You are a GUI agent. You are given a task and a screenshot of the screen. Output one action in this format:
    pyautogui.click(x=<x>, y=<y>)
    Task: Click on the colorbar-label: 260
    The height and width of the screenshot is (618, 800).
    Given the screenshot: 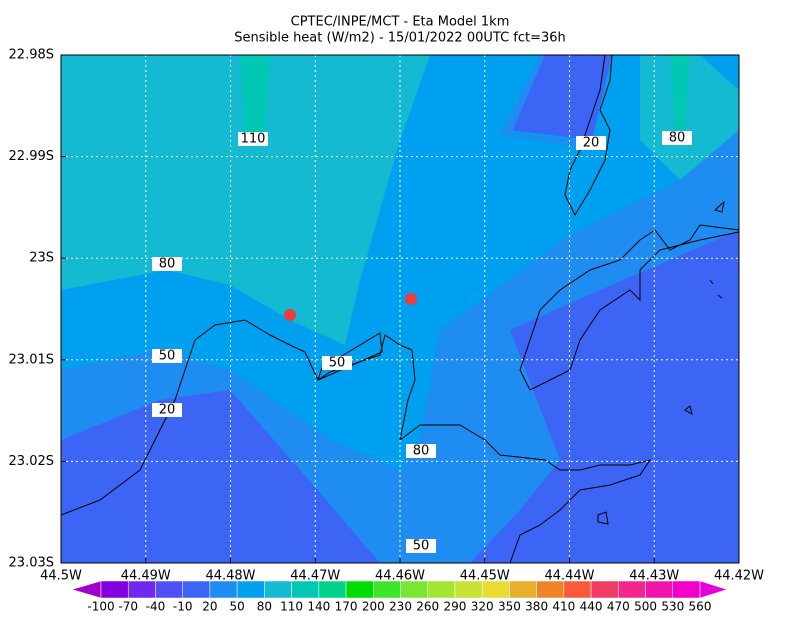 What is the action you would take?
    pyautogui.click(x=427, y=607)
    